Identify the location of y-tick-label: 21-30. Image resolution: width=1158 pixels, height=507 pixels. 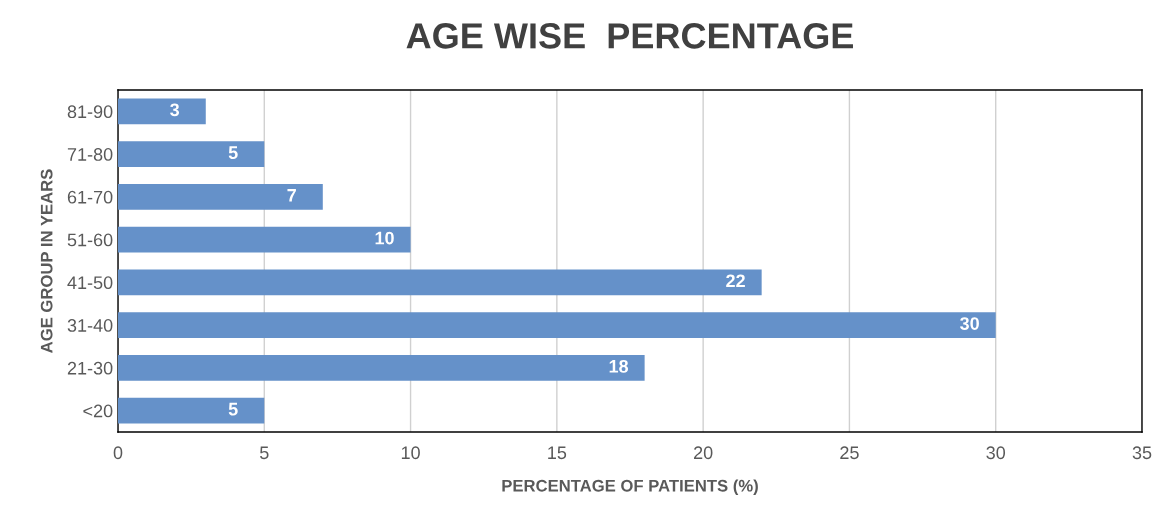
(90, 368).